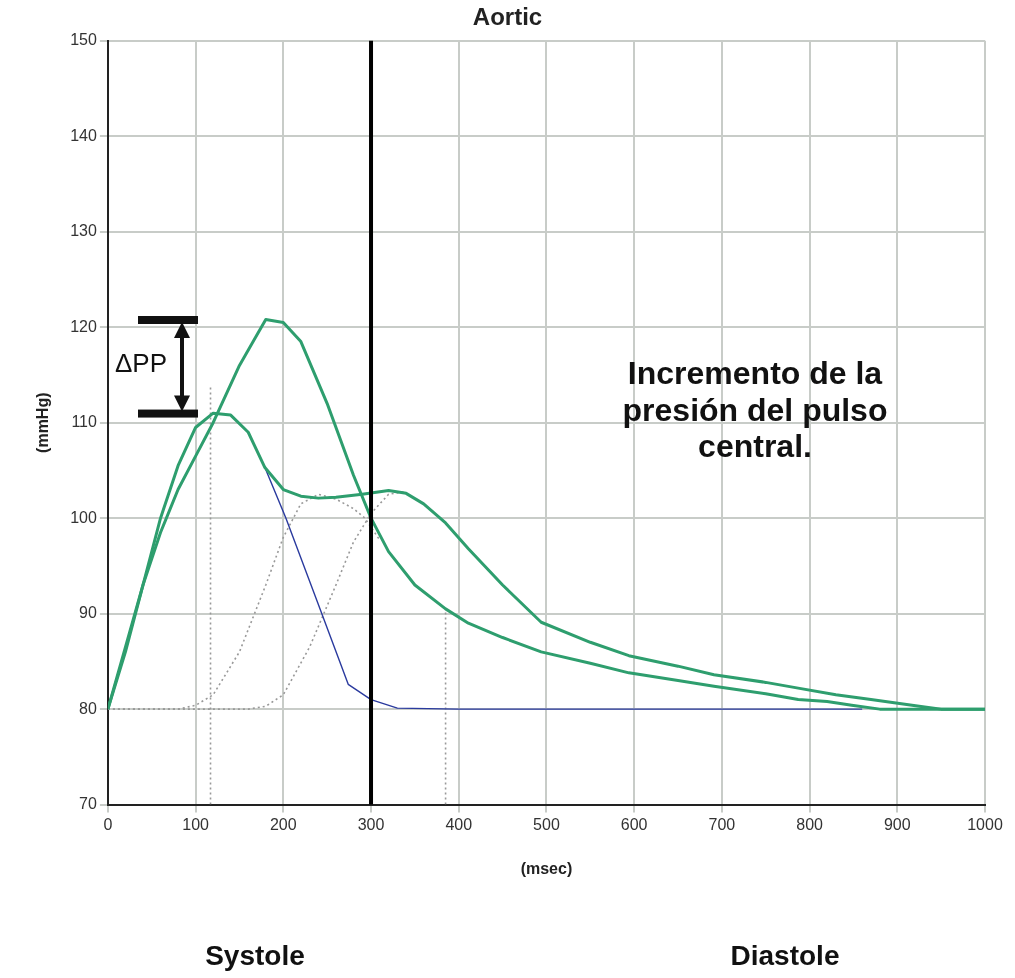 The height and width of the screenshot is (978, 1015). Describe the element at coordinates (196, 824) in the screenshot. I see `x-tick-label: 100` at that location.